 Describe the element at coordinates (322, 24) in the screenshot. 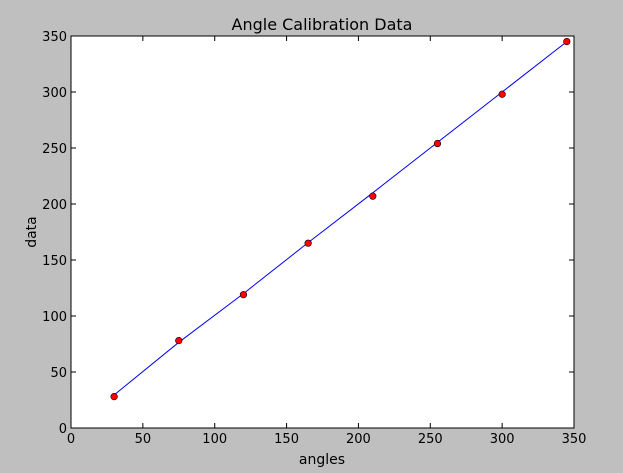

I see `chart-title: Angle Calibration Data` at that location.